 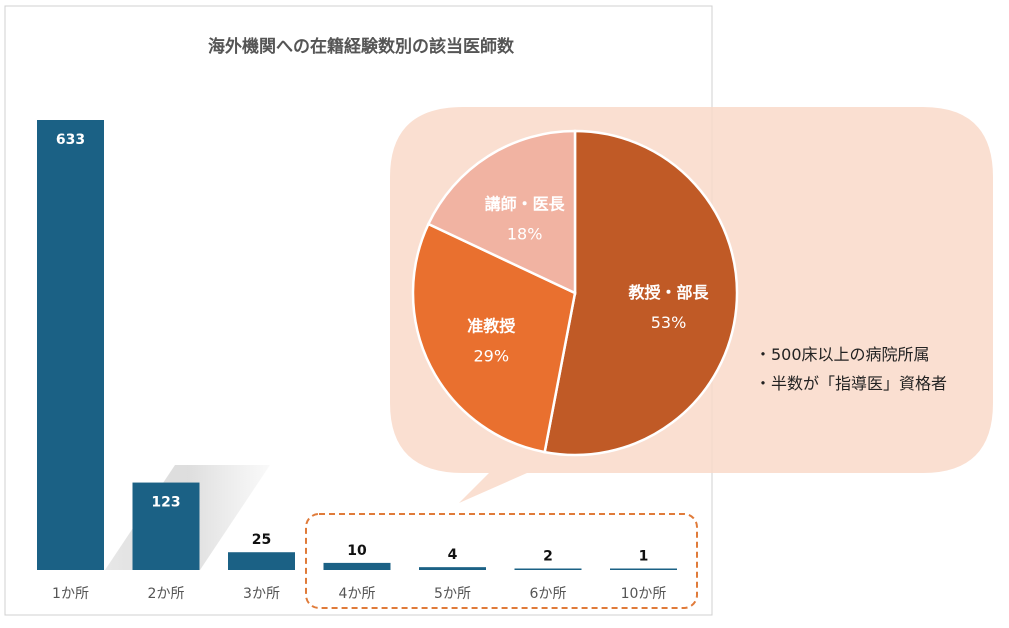 What do you see at coordinates (166, 594) in the screenshot?
I see `category-label-1: 2か所` at bounding box center [166, 594].